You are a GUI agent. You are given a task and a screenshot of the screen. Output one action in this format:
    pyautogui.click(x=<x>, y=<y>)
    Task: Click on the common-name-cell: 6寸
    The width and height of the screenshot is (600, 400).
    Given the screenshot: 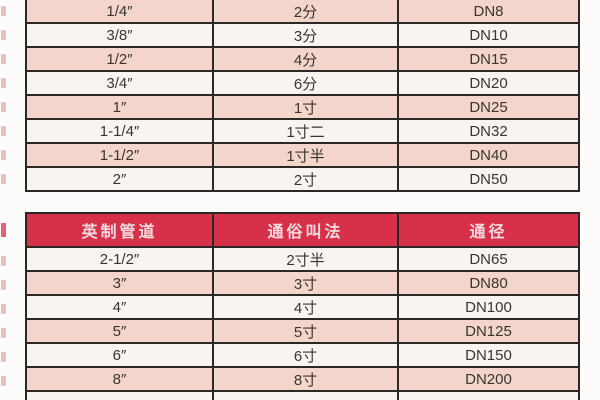 What is the action you would take?
    pyautogui.click(x=305, y=355)
    